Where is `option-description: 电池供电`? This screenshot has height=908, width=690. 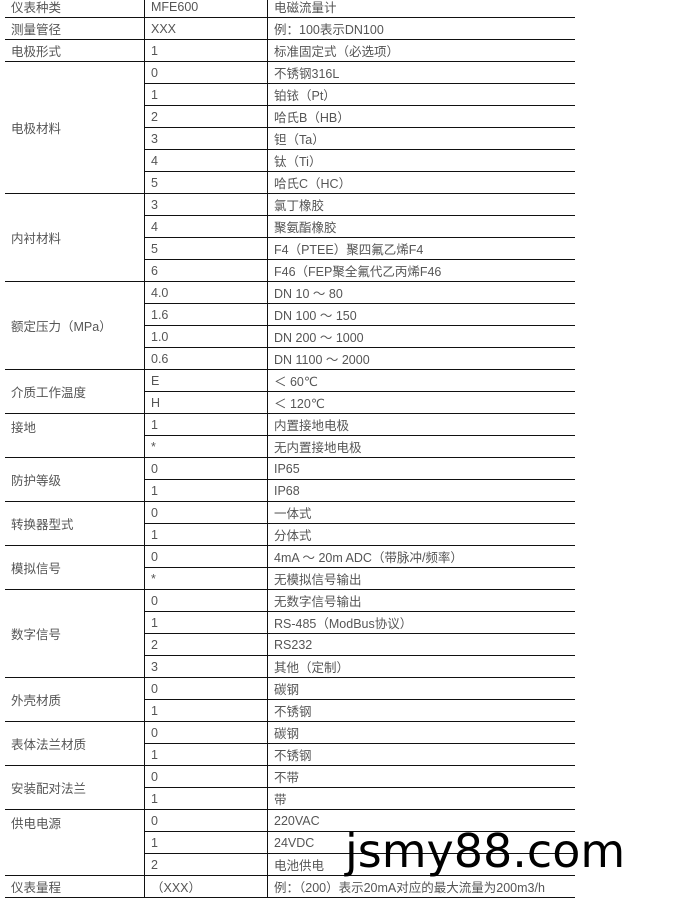 option-description: 电池供电 is located at coordinates (421, 864).